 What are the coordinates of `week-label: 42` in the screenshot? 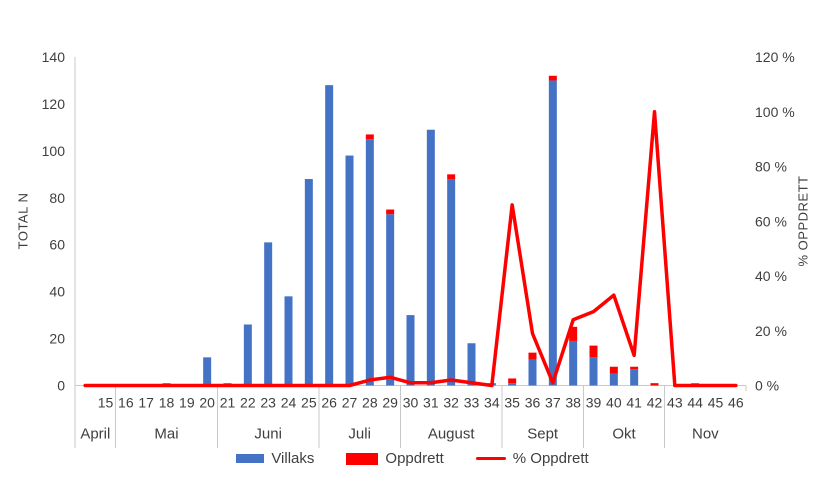 It's located at (655, 403).